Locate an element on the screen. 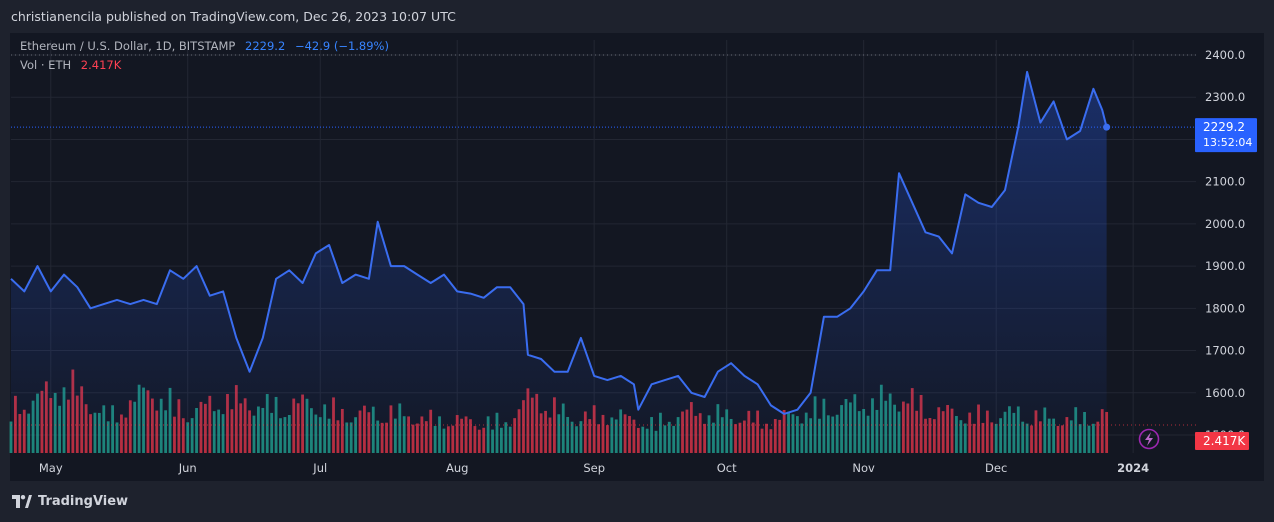 The height and width of the screenshot is (522, 1274). legend-volume: Vol · ETH 2.417K is located at coordinates (70, 65).